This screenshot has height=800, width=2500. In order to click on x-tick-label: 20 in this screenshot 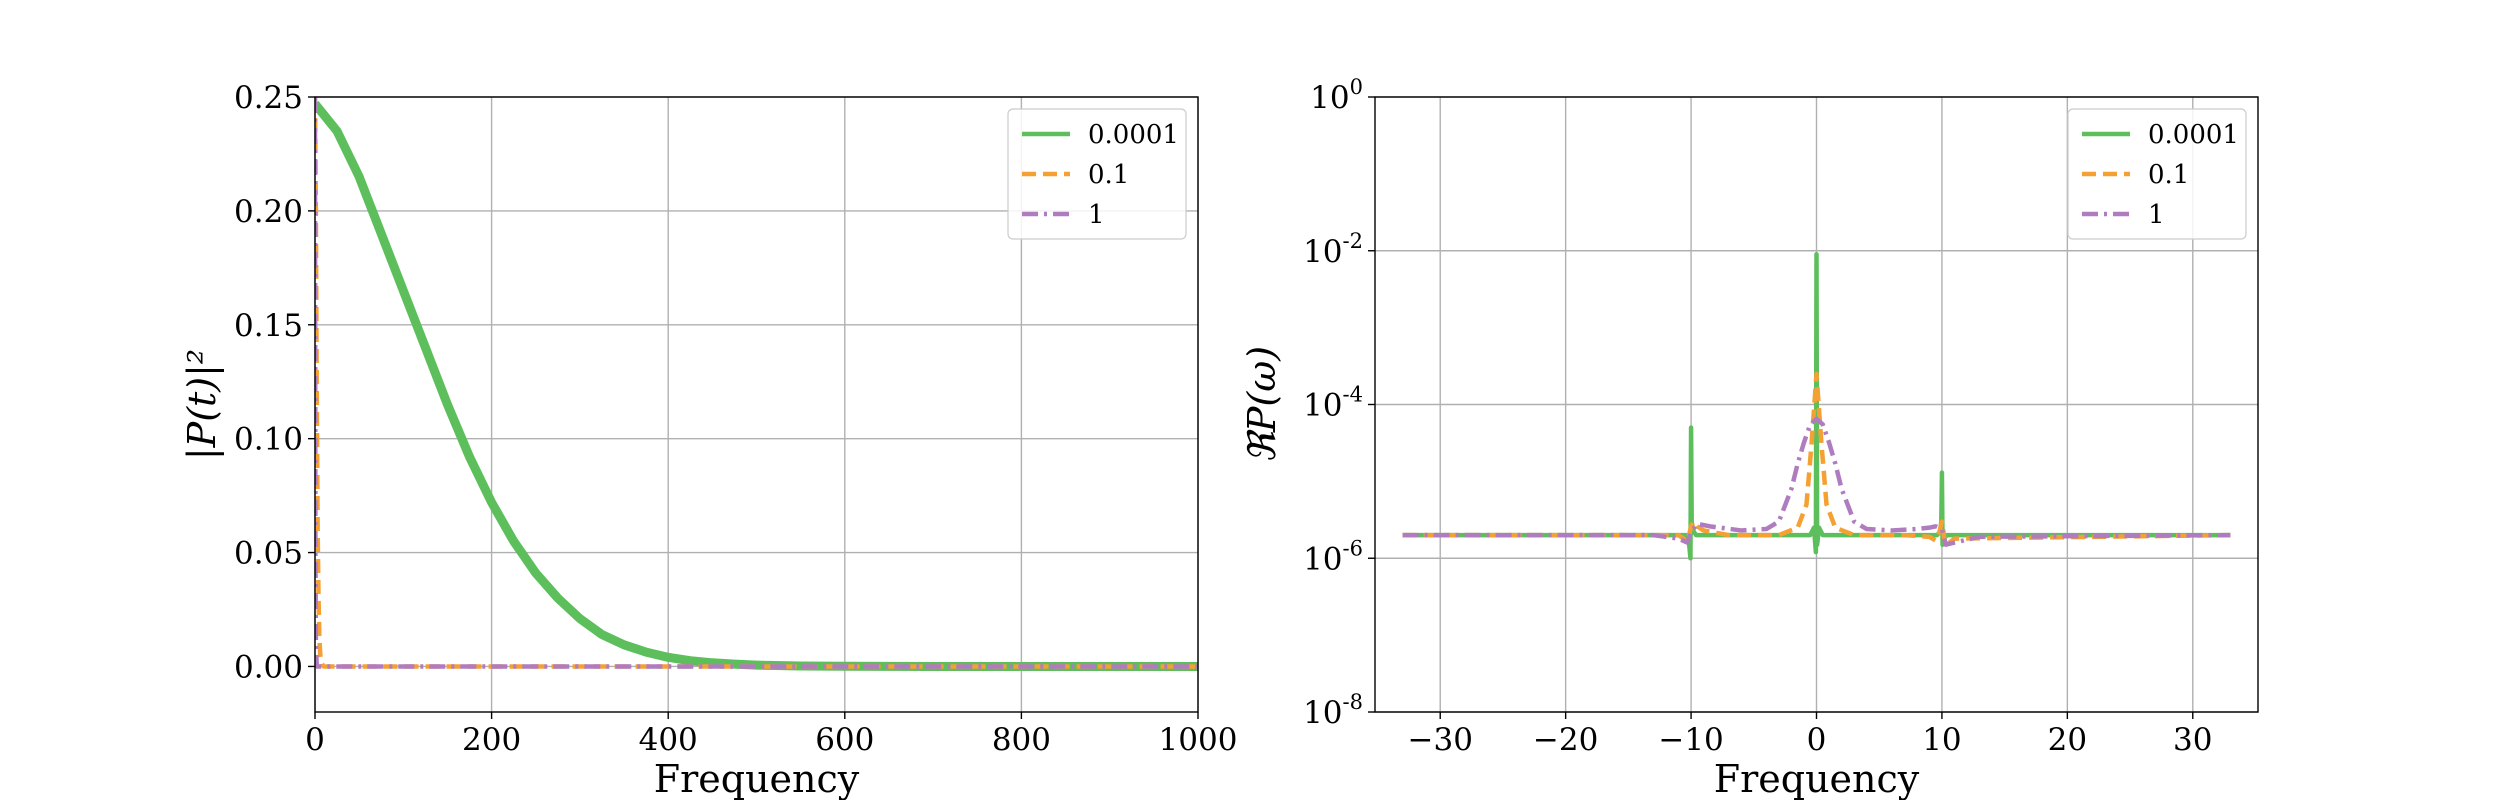, I will do `click(2067, 740)`.